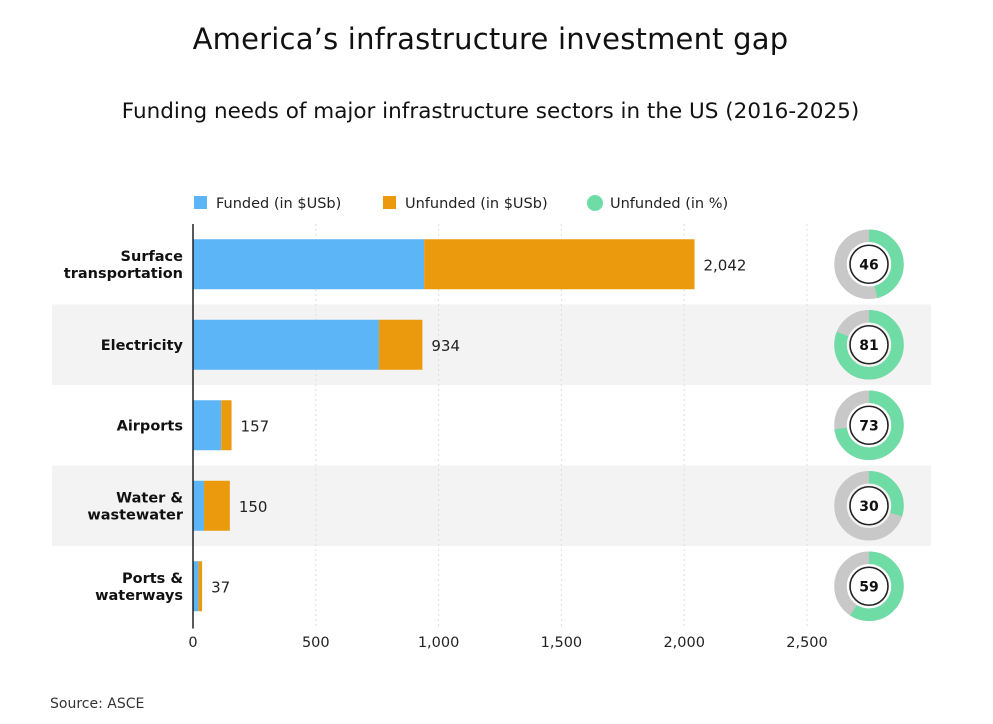 The height and width of the screenshot is (724, 993). I want to click on unfunded-percent-donuts: 46 81 73 30 59, so click(869, 425).